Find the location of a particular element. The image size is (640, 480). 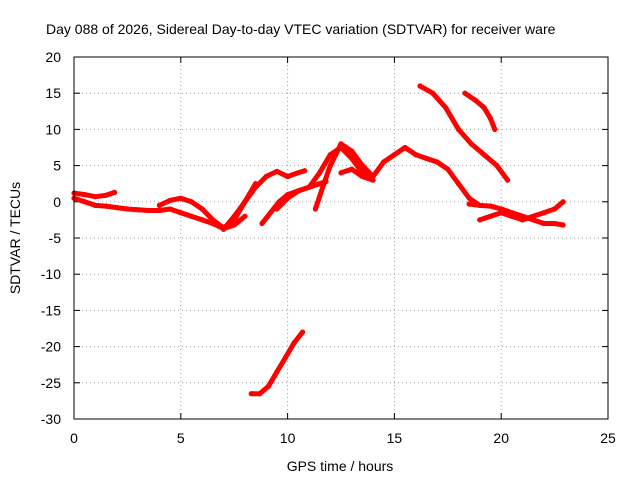

x-tick-label: 20 is located at coordinates (501, 438).